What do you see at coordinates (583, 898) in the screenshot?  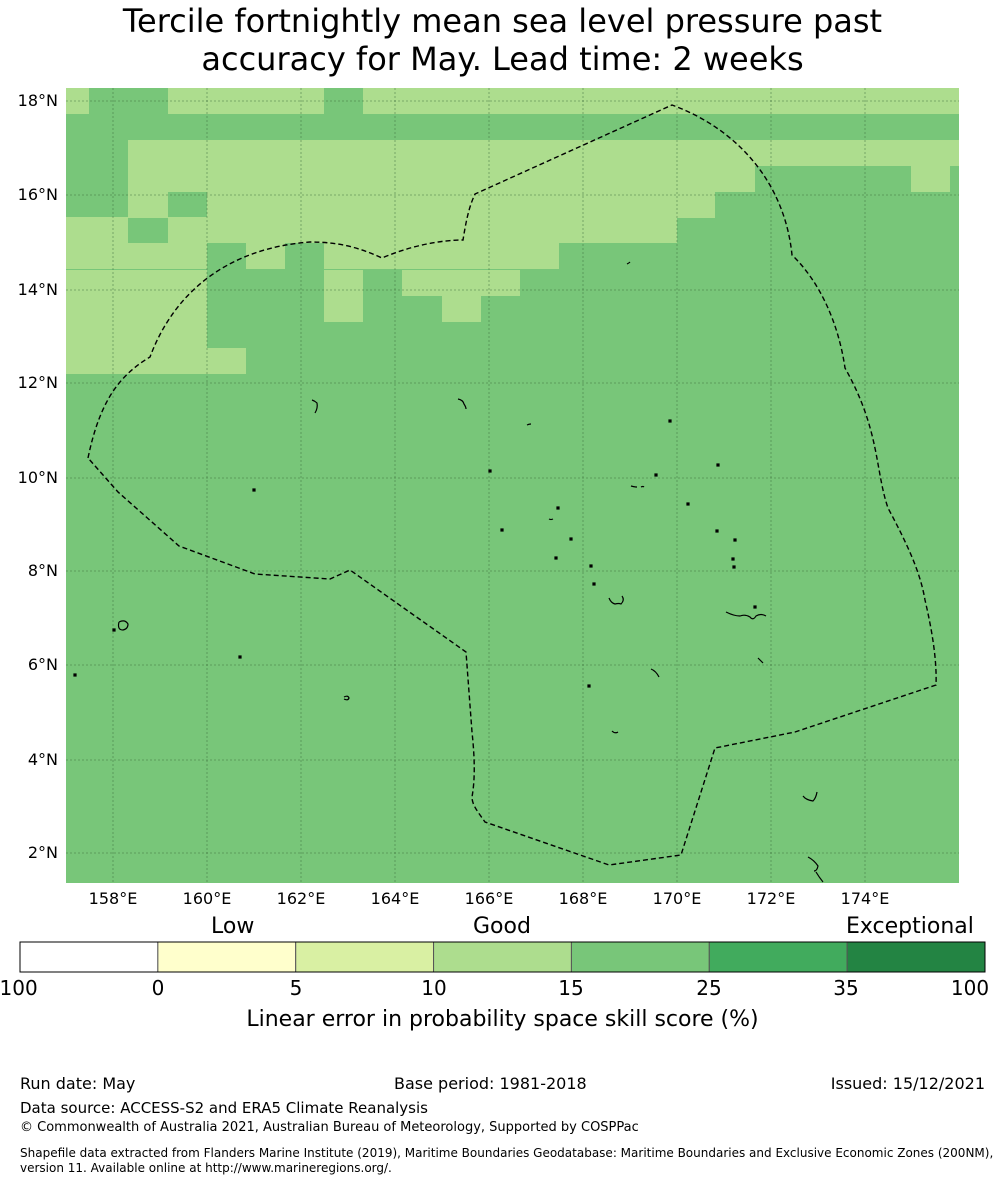 I see `lon-label-168e: 168°E` at bounding box center [583, 898].